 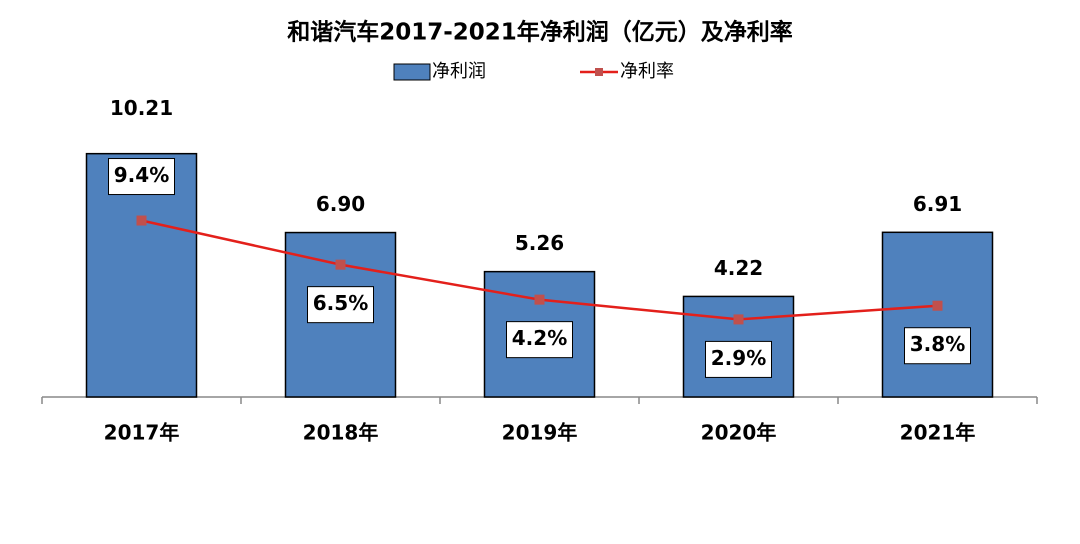 I want to click on bar-value-label: 6.91, so click(x=937, y=204).